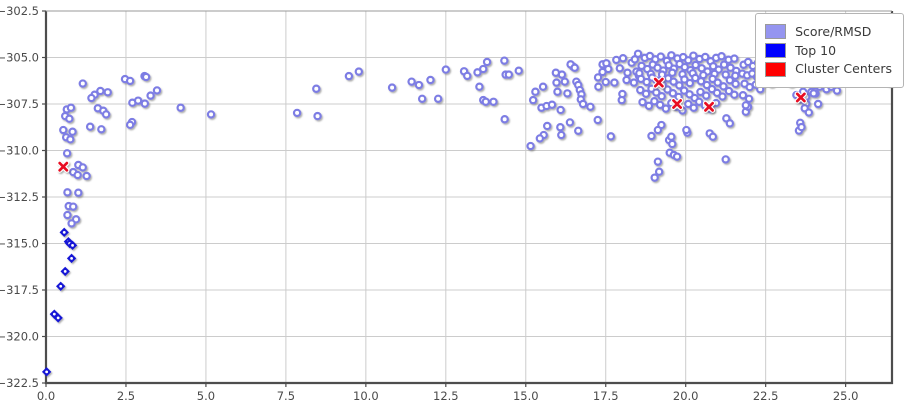  I want to click on legend-label-cluster-centers: Cluster Centers, so click(843, 69).